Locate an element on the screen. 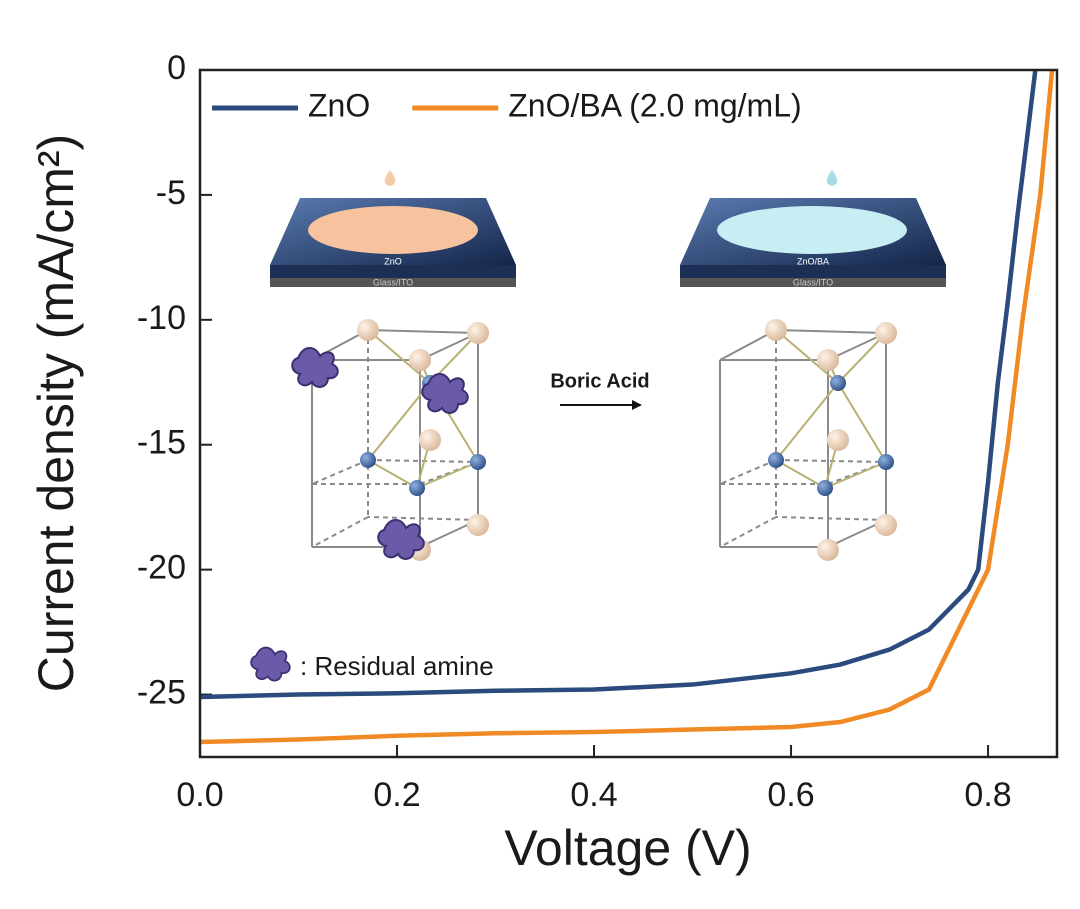 This screenshot has height=909, width=1080. legend-label: ZnO/BA (2.0 mg/mL) is located at coordinates (654, 105).